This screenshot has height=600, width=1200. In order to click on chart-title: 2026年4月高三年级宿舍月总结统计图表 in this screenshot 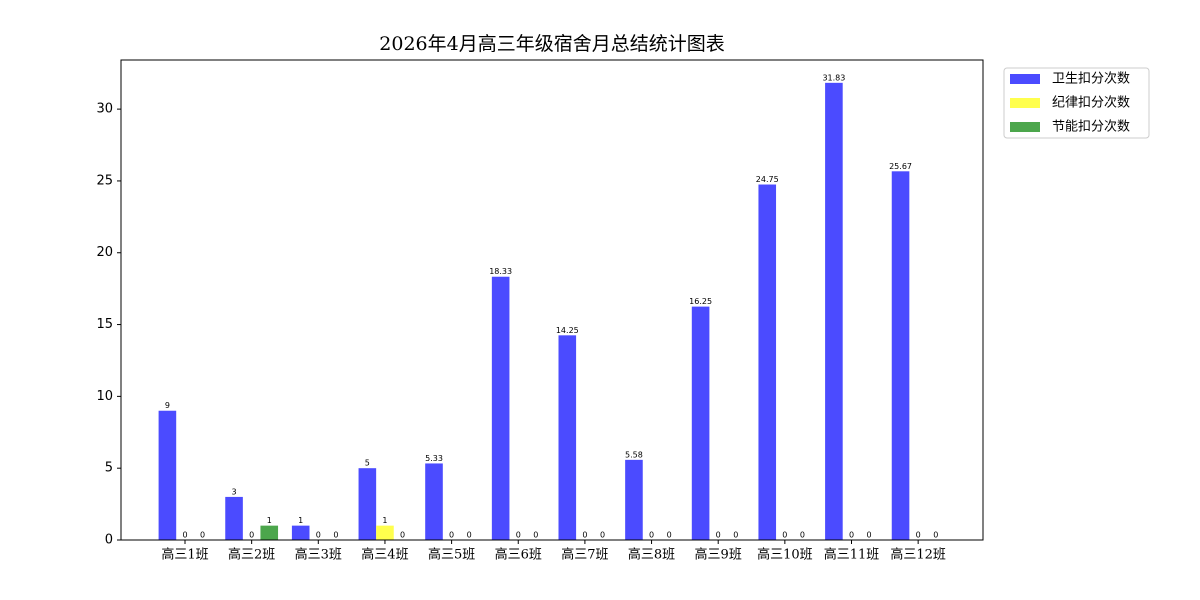, I will do `click(551, 44)`.